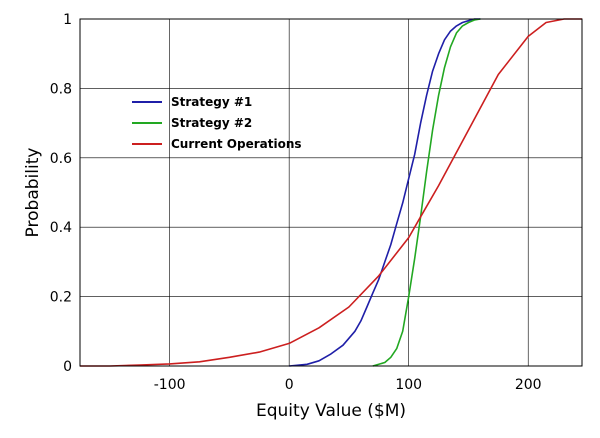 This screenshot has width=600, height=438. I want to click on x-tick-labels: -100 0 100 200, so click(348, 385).